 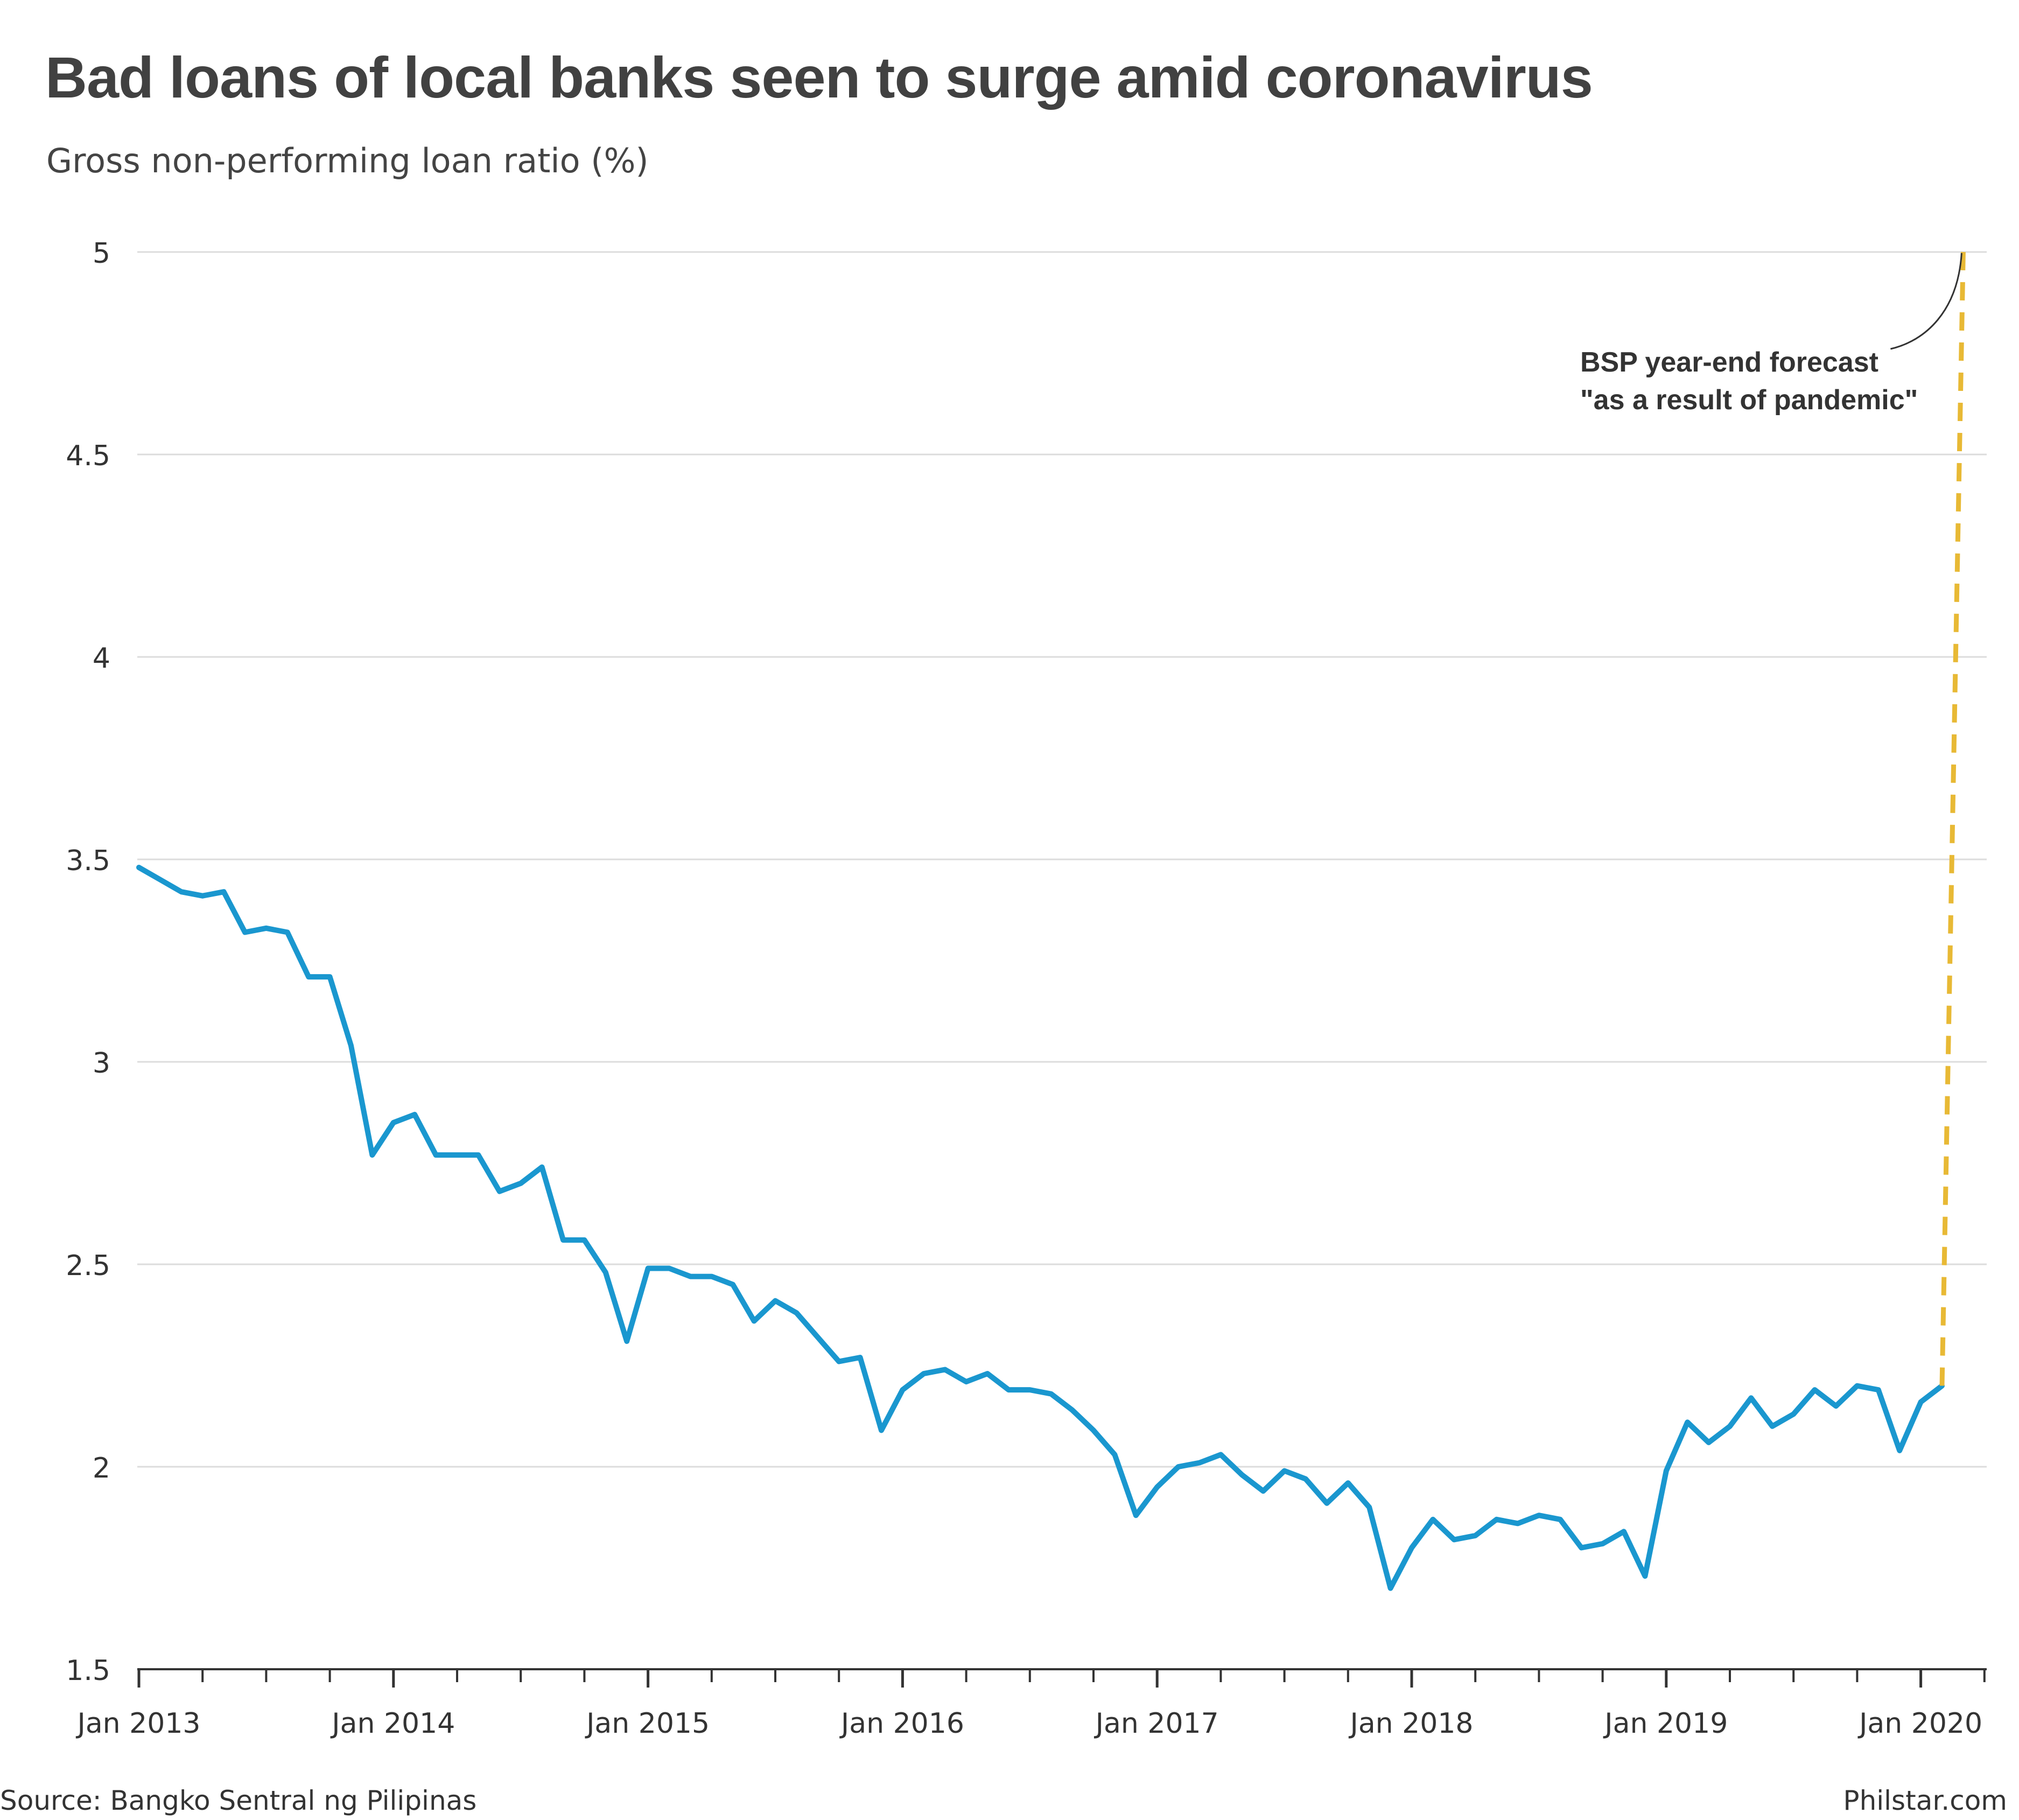 What do you see at coordinates (1952, 818) in the screenshot?
I see `forecast-dashed-line` at bounding box center [1952, 818].